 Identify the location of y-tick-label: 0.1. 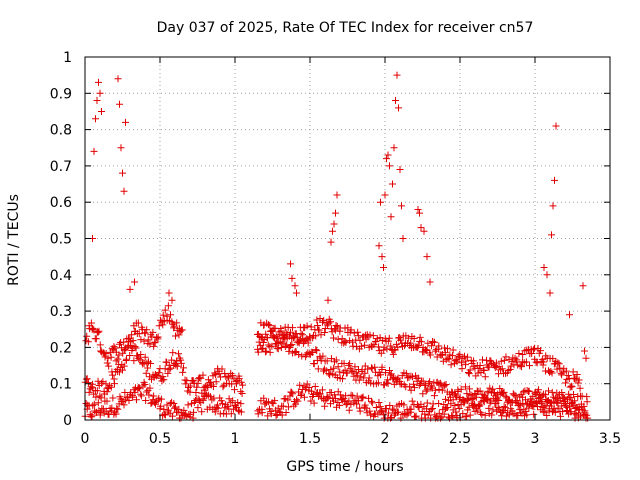
(61, 385).